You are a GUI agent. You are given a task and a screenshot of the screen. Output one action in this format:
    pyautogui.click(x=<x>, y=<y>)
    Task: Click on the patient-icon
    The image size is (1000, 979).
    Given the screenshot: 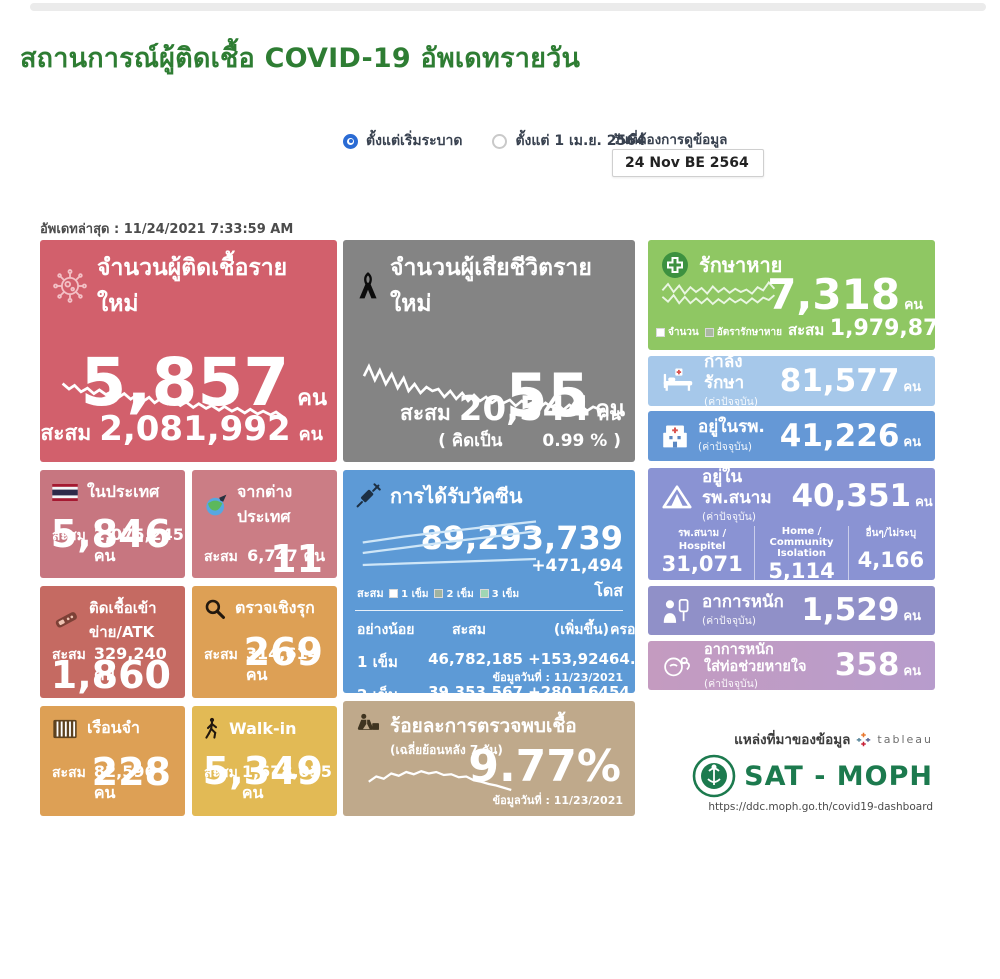 What is the action you would take?
    pyautogui.click(x=677, y=610)
    